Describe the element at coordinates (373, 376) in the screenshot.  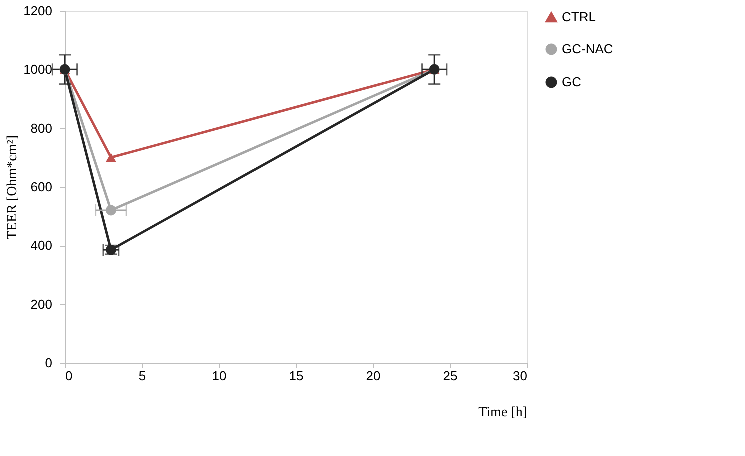
I see `x-tick-label: 20` at that location.